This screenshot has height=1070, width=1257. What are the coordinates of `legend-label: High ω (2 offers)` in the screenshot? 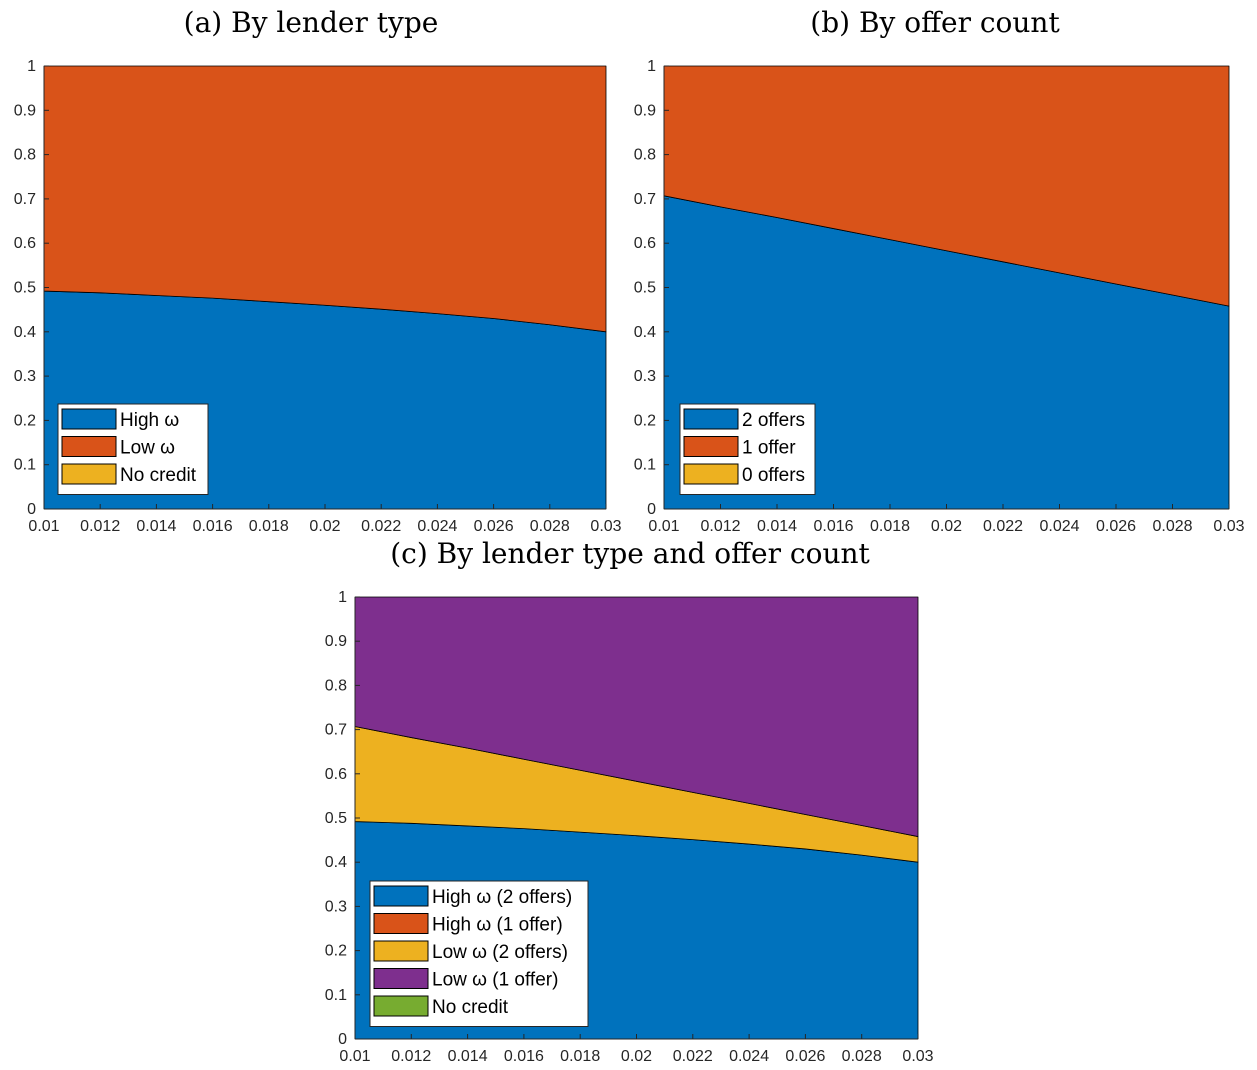 It's located at (502, 897).